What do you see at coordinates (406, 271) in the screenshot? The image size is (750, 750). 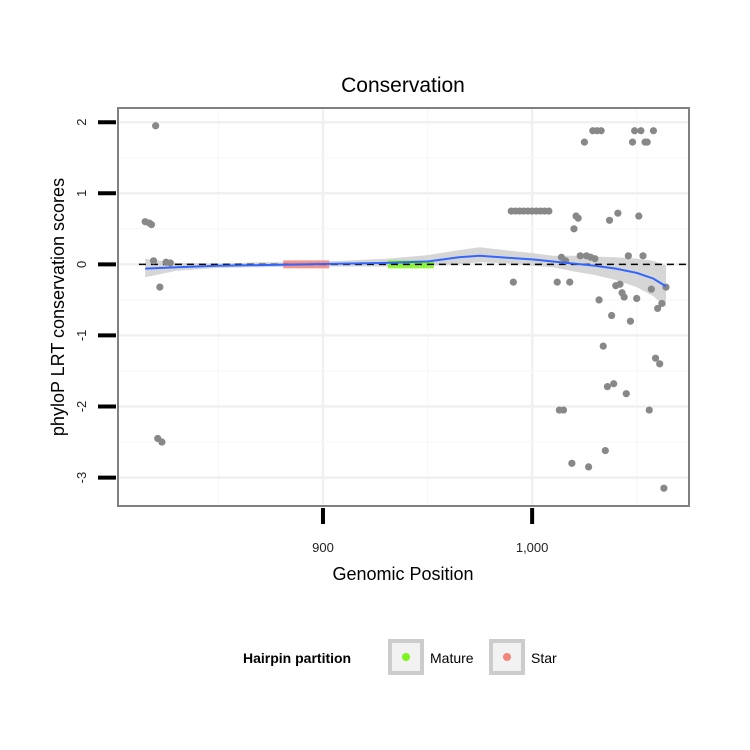 I see `smooth-line` at bounding box center [406, 271].